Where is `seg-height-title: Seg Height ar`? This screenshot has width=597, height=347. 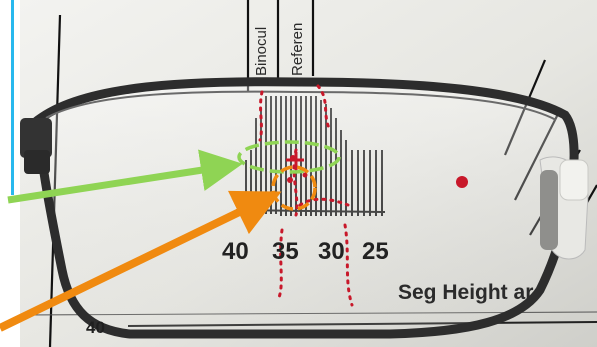
seg-height-title: Seg Height ar is located at coordinates (465, 293).